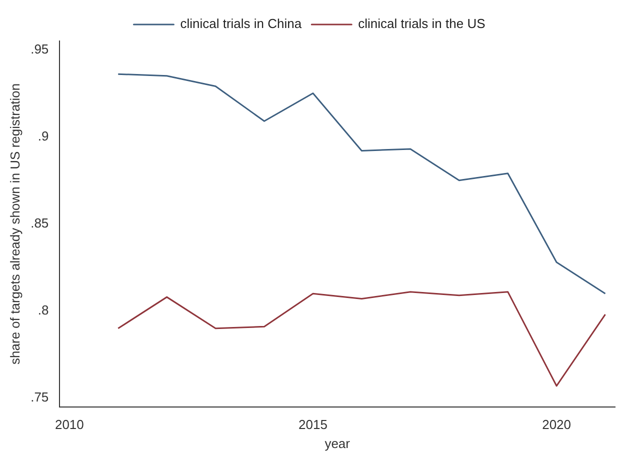 This screenshot has height=456, width=621. Describe the element at coordinates (39, 222) in the screenshot. I see `y-tick-label: .85` at that location.